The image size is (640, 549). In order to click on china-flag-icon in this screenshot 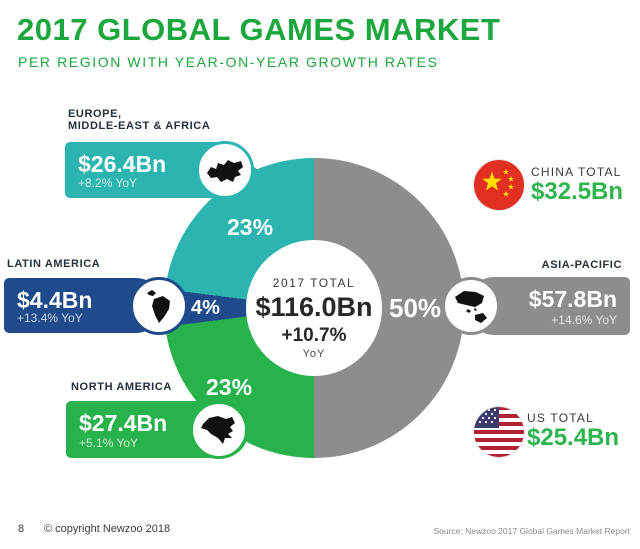, I will do `click(499, 185)`.